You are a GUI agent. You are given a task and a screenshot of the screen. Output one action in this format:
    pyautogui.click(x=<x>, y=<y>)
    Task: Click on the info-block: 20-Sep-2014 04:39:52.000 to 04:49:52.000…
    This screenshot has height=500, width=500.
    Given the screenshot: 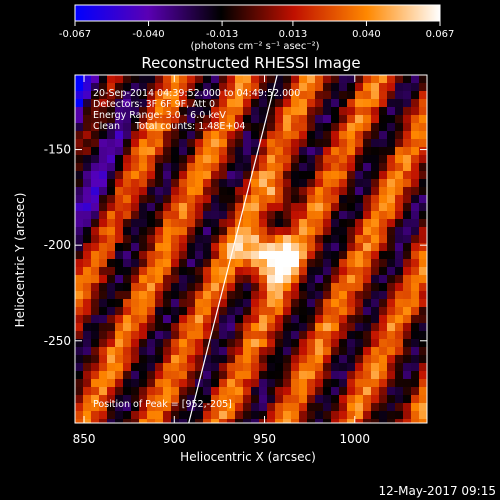 What is the action you would take?
    pyautogui.click(x=196, y=110)
    